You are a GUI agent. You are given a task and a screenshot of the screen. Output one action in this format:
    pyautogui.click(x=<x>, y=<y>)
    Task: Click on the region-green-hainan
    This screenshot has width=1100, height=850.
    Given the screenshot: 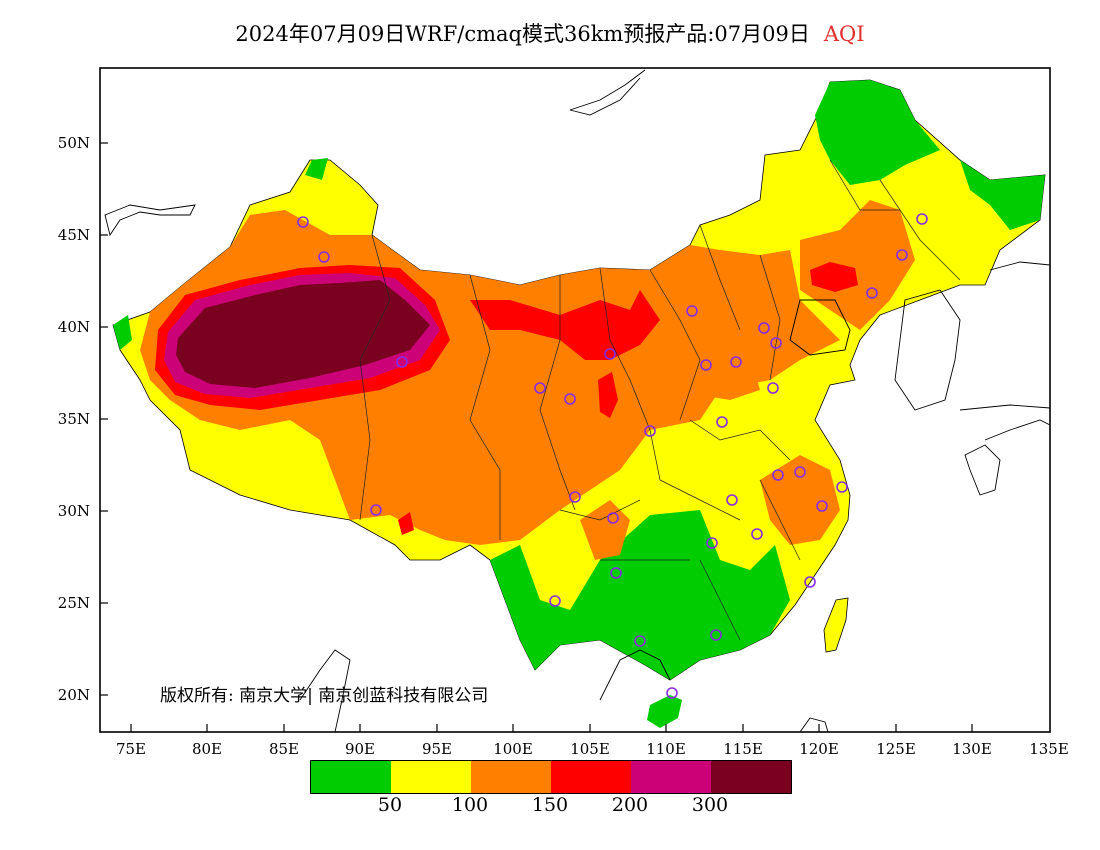 What is the action you would take?
    pyautogui.click(x=664, y=711)
    